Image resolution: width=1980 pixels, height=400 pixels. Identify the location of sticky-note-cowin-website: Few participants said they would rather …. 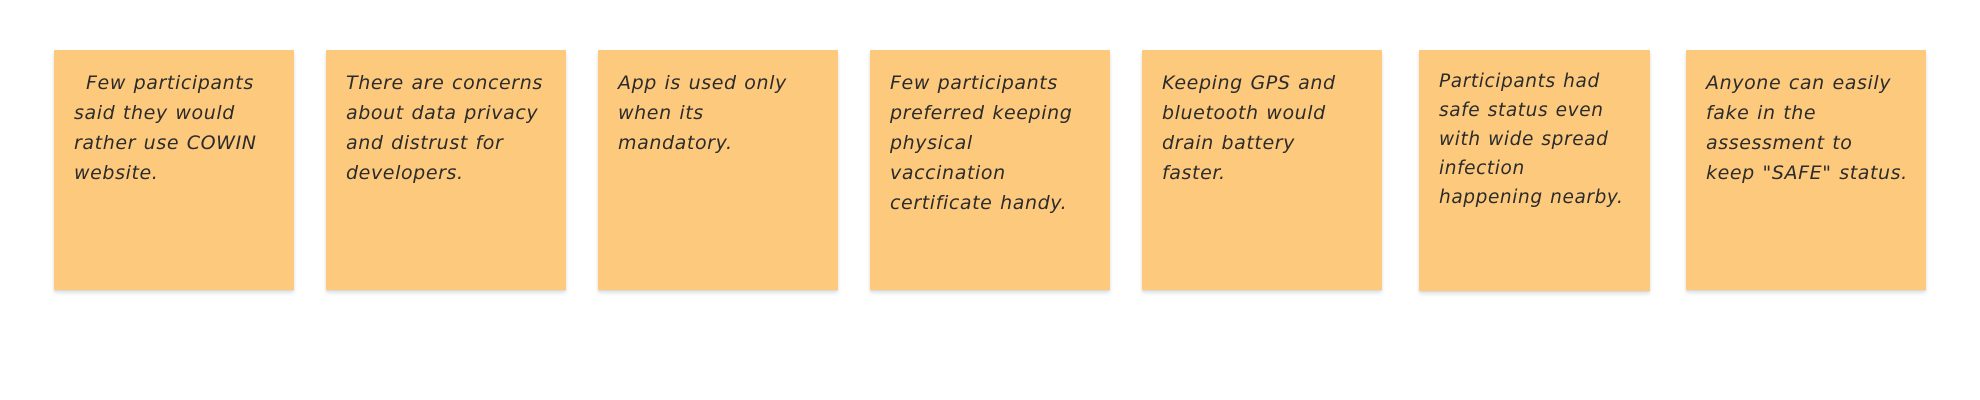
(174, 170).